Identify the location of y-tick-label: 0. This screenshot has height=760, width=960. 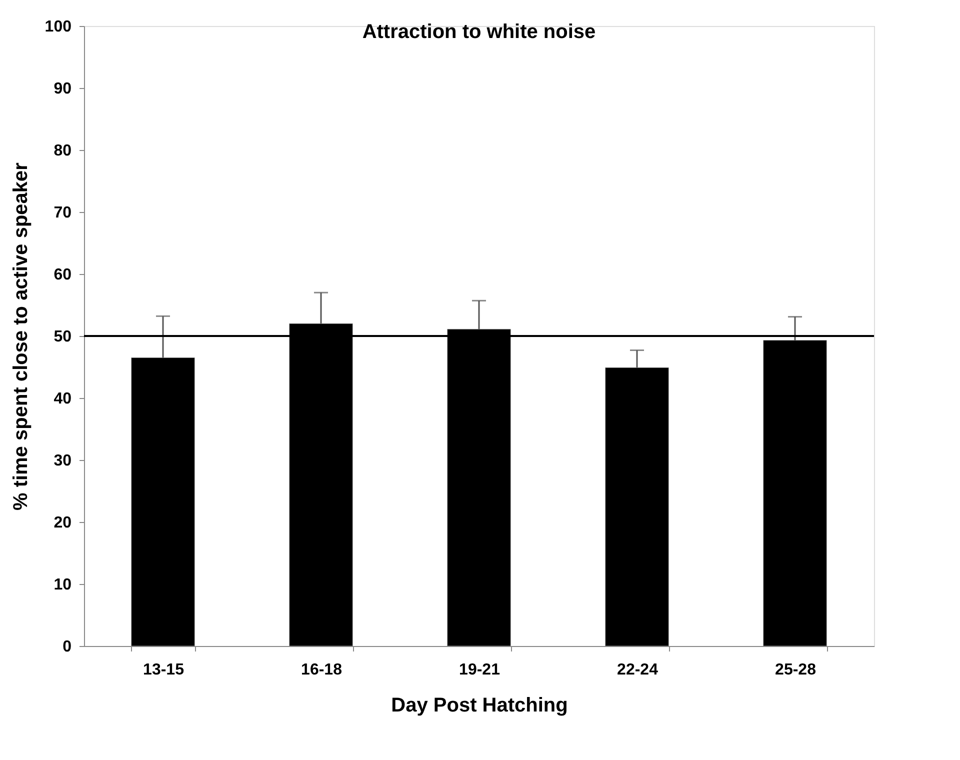
(67, 647).